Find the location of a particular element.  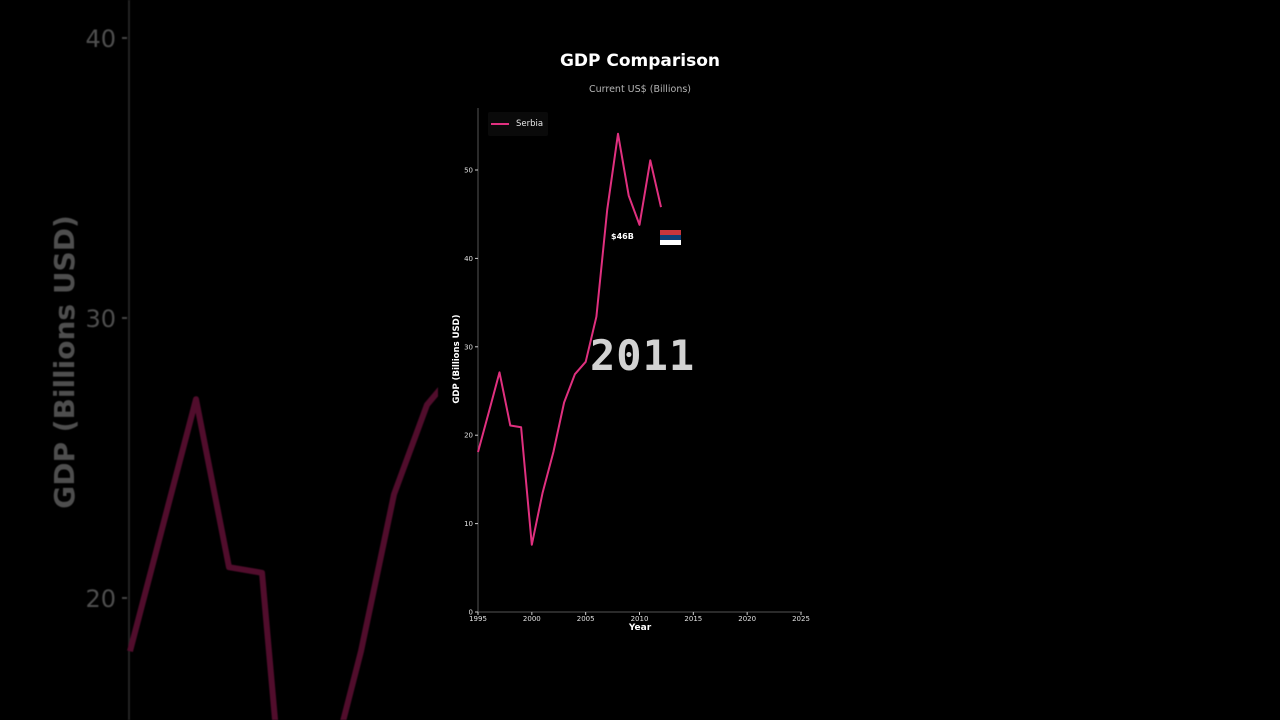

x-axis-ticks: 1995 2000 2005 2010 2015 2020 2025 is located at coordinates (639, 617).